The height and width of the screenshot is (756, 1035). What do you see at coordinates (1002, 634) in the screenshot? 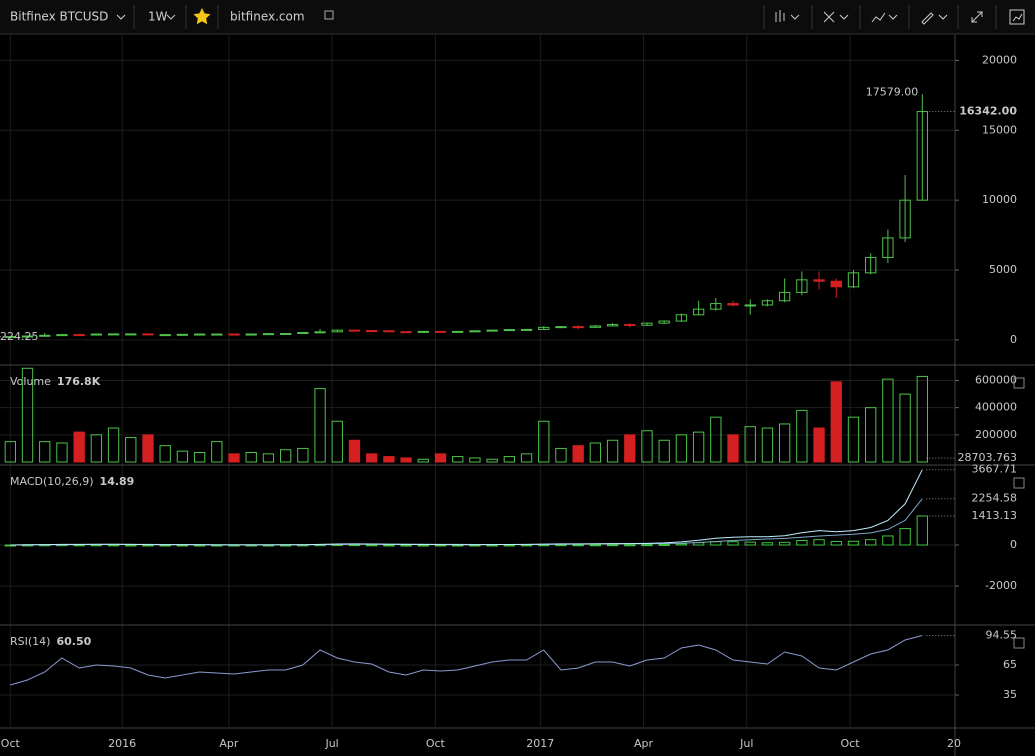
I see `axis-value-label: 94.55` at bounding box center [1002, 634].